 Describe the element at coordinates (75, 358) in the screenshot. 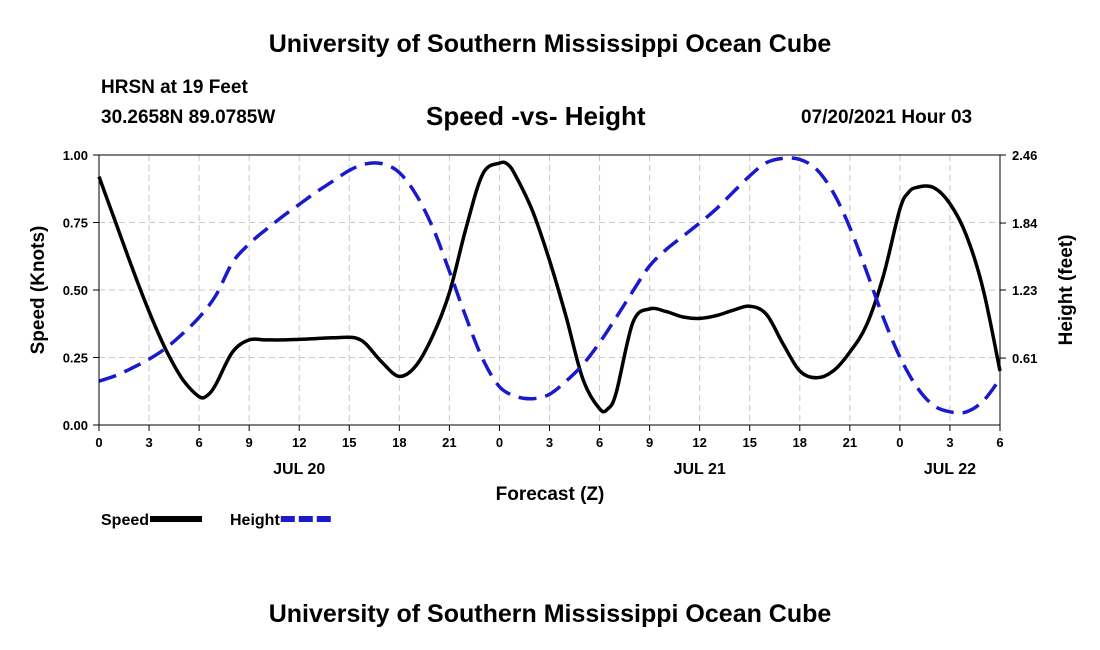

I see `y-tick-label: 0.25` at that location.